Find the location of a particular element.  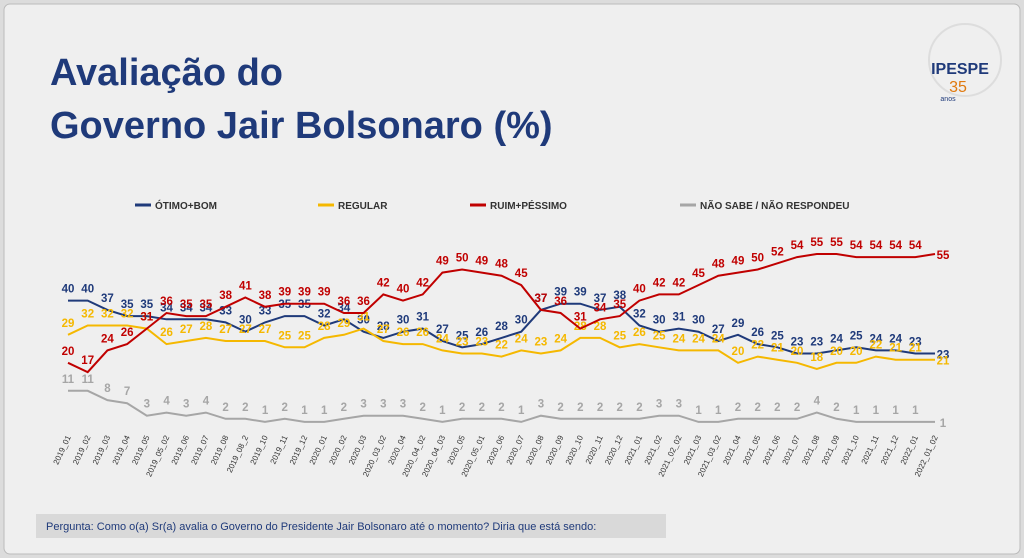

data-label: 7 is located at coordinates (127, 392).